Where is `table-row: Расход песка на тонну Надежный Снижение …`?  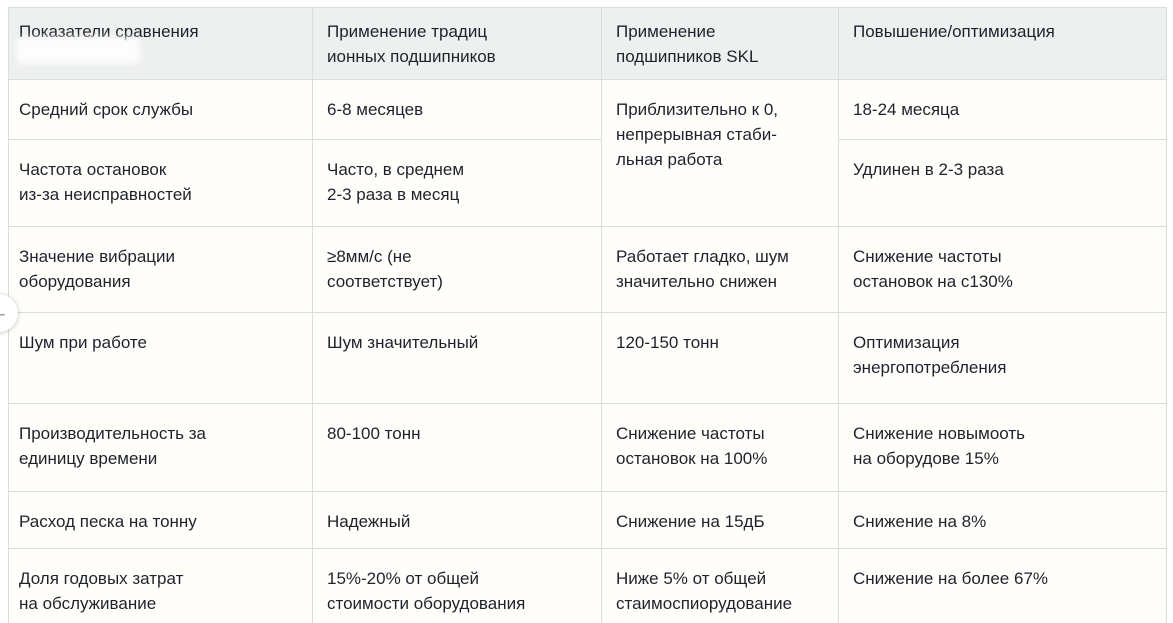
table-row: Расход песка на тонну Надежный Снижение … is located at coordinates (587, 520).